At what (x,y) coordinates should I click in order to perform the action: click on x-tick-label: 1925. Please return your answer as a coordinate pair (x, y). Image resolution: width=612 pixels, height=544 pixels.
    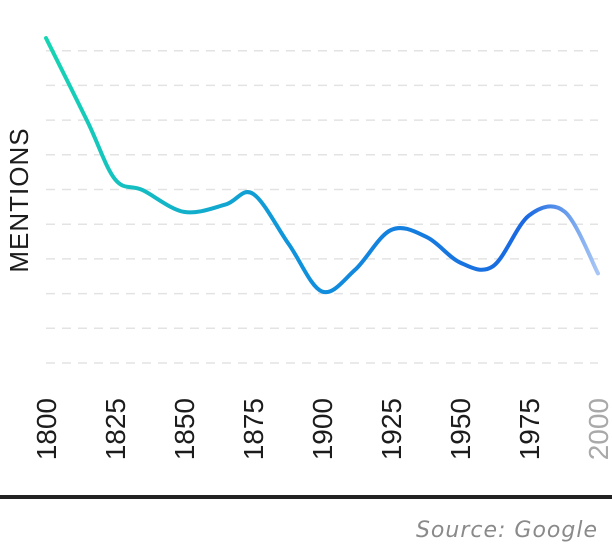
    Looking at the image, I should click on (391, 429).